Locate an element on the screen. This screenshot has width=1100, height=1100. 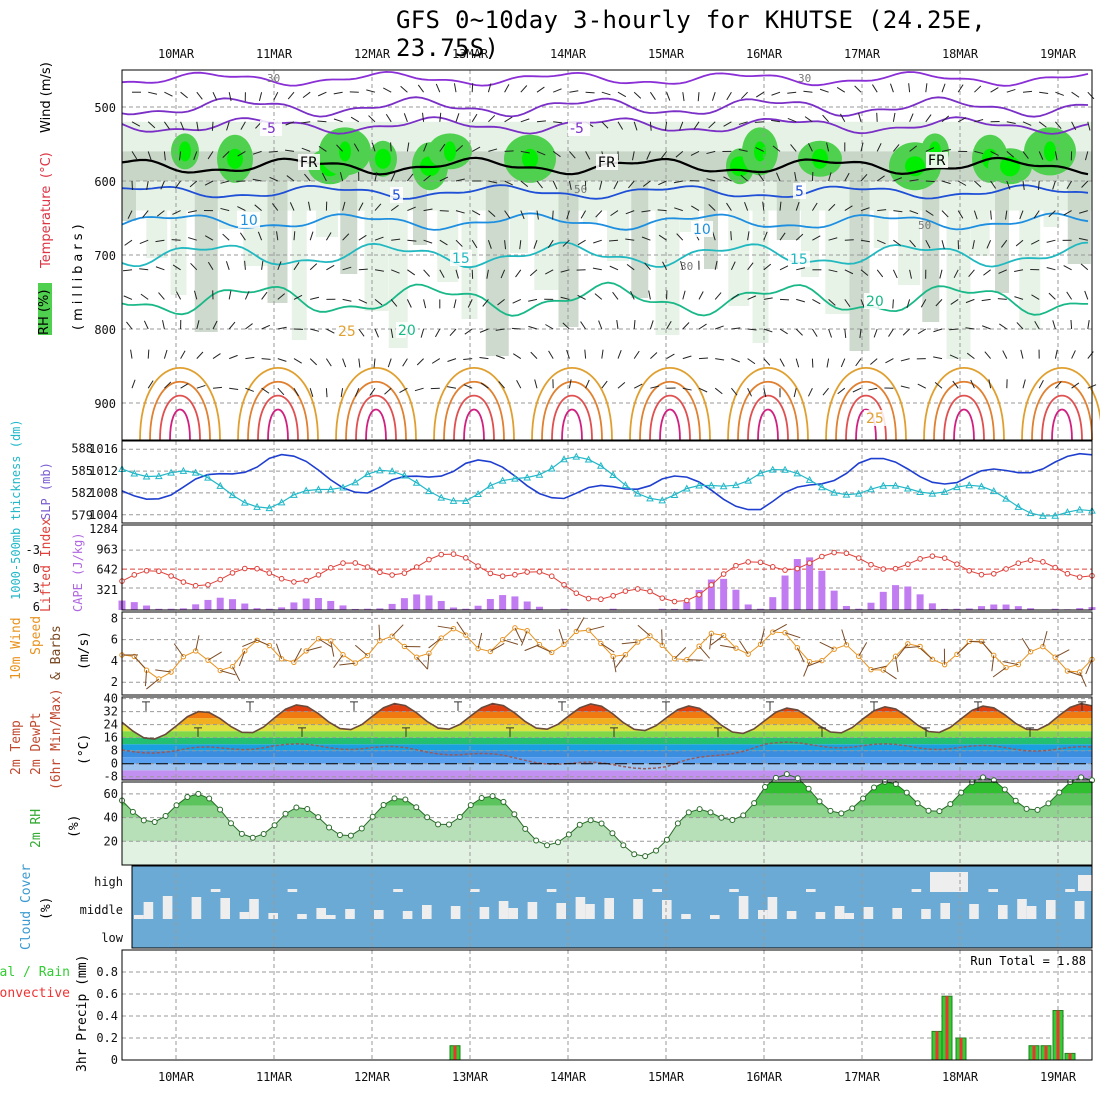
contour-label-rh: 30 is located at coordinates (686, 266).